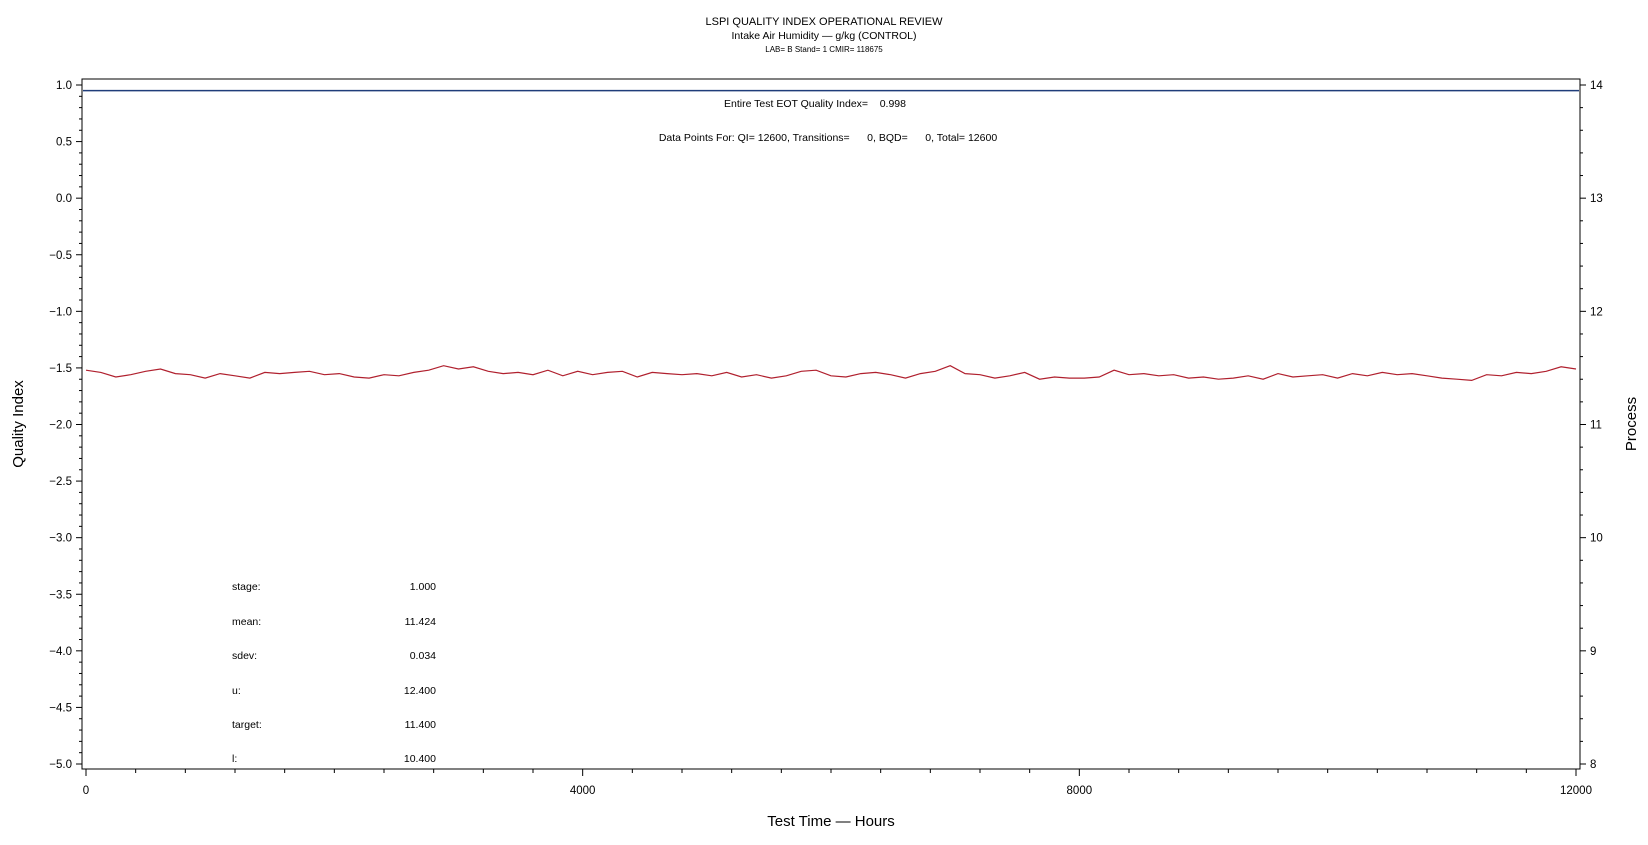 Image resolution: width=1648 pixels, height=845 pixels. Describe the element at coordinates (420, 725) in the screenshot. I see `stat-value: 11.400` at that location.